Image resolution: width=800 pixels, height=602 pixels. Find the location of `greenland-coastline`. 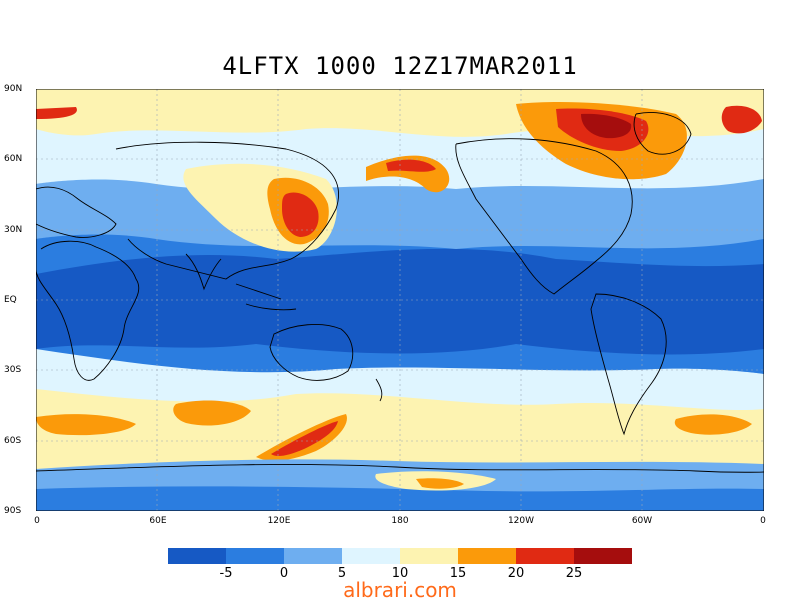

greenland-coastline is located at coordinates (662, 133).